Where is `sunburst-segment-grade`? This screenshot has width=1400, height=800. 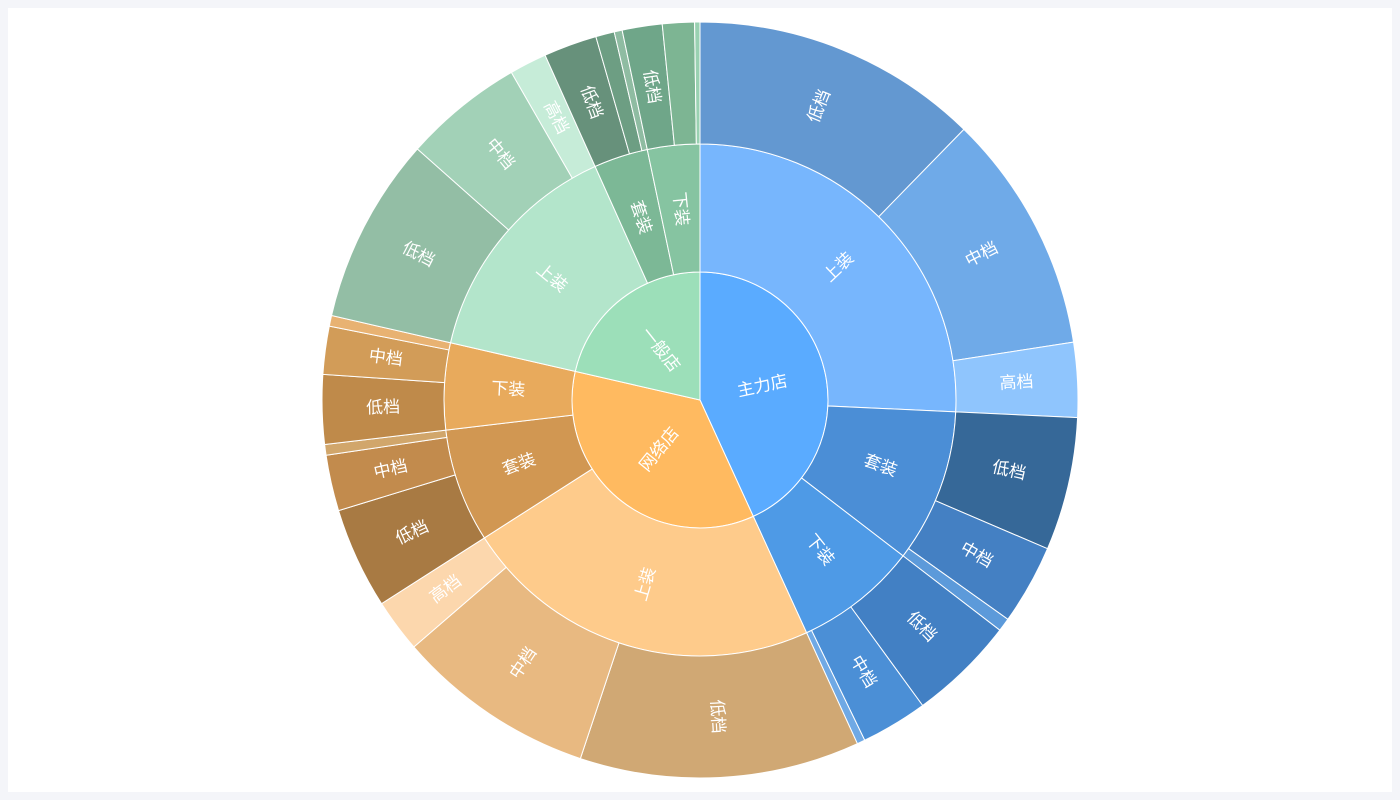 sunburst-segment-grade is located at coordinates (697, 83).